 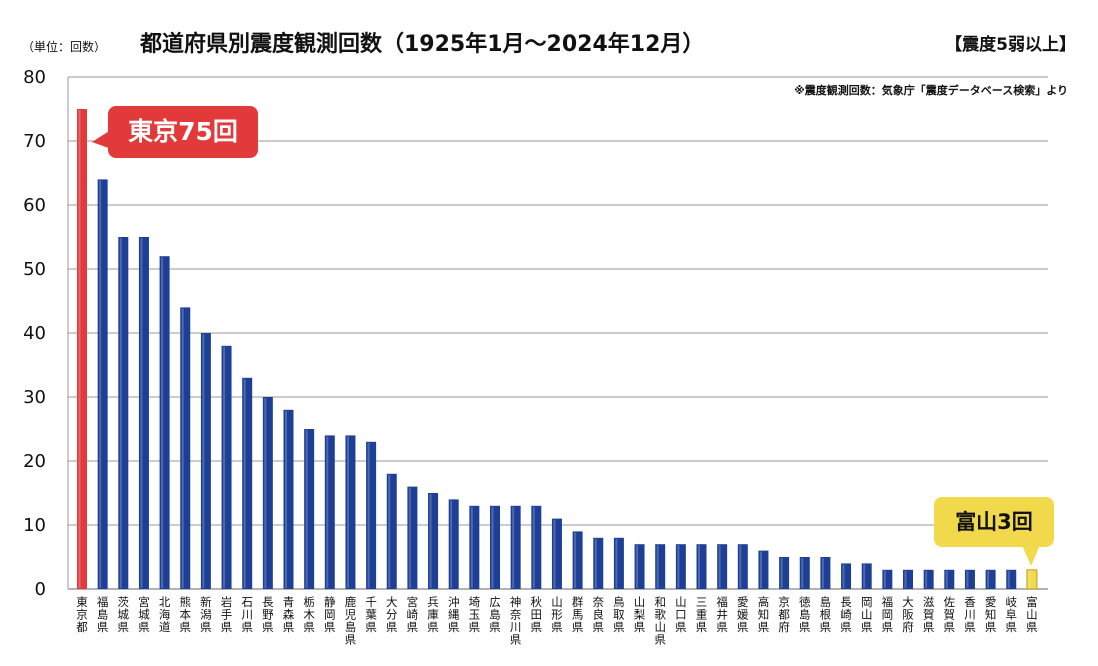 What do you see at coordinates (722, 614) in the screenshot?
I see `x-tick-label: 福井県` at bounding box center [722, 614].